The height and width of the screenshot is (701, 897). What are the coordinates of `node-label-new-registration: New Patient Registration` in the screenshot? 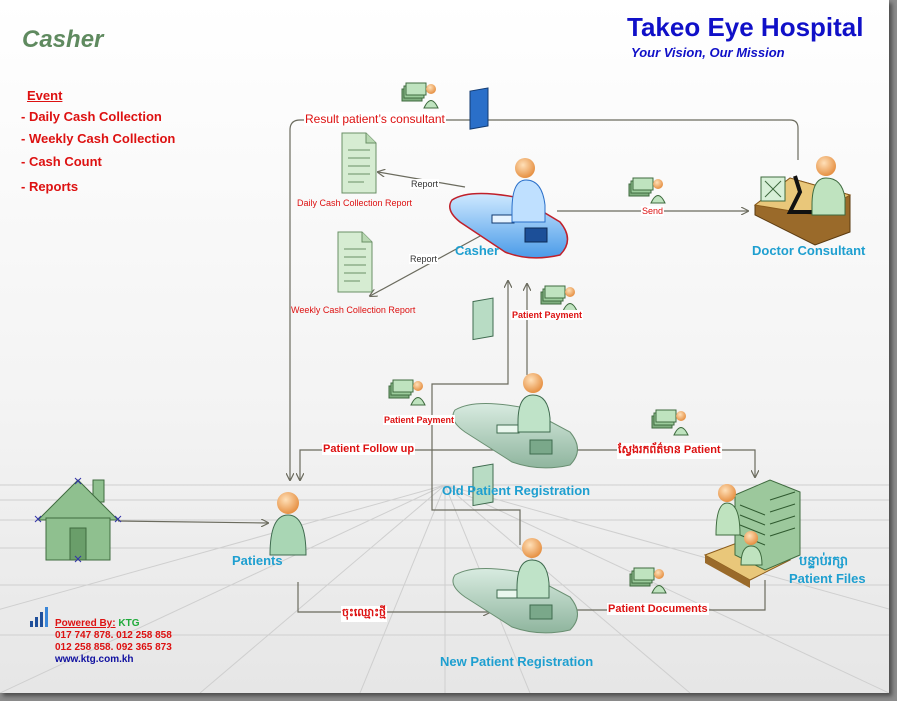 It's located at (517, 661).